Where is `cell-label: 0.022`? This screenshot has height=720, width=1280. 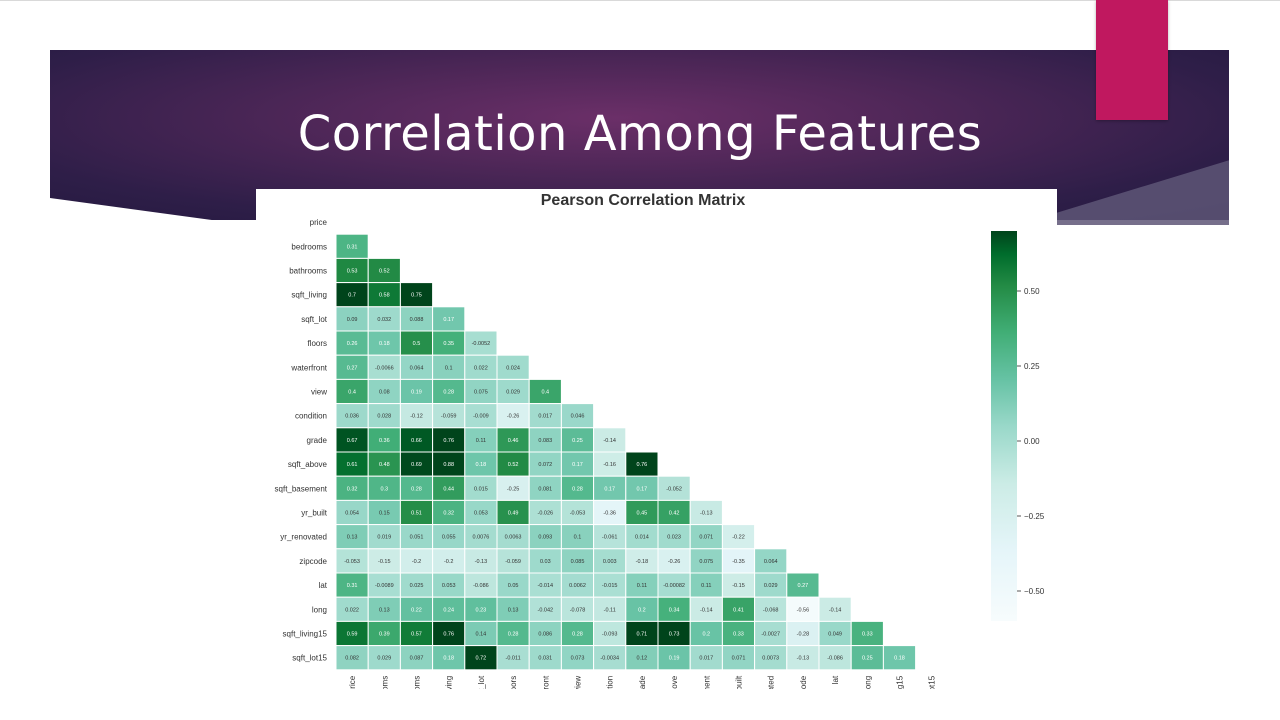
cell-label: 0.022 is located at coordinates (481, 368).